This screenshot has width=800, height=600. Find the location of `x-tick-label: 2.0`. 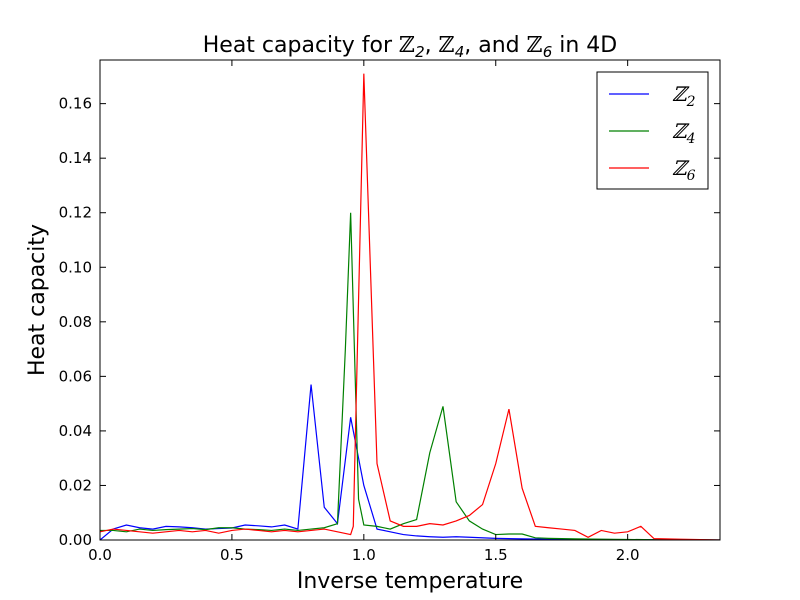

x-tick-label: 2.0 is located at coordinates (628, 555).